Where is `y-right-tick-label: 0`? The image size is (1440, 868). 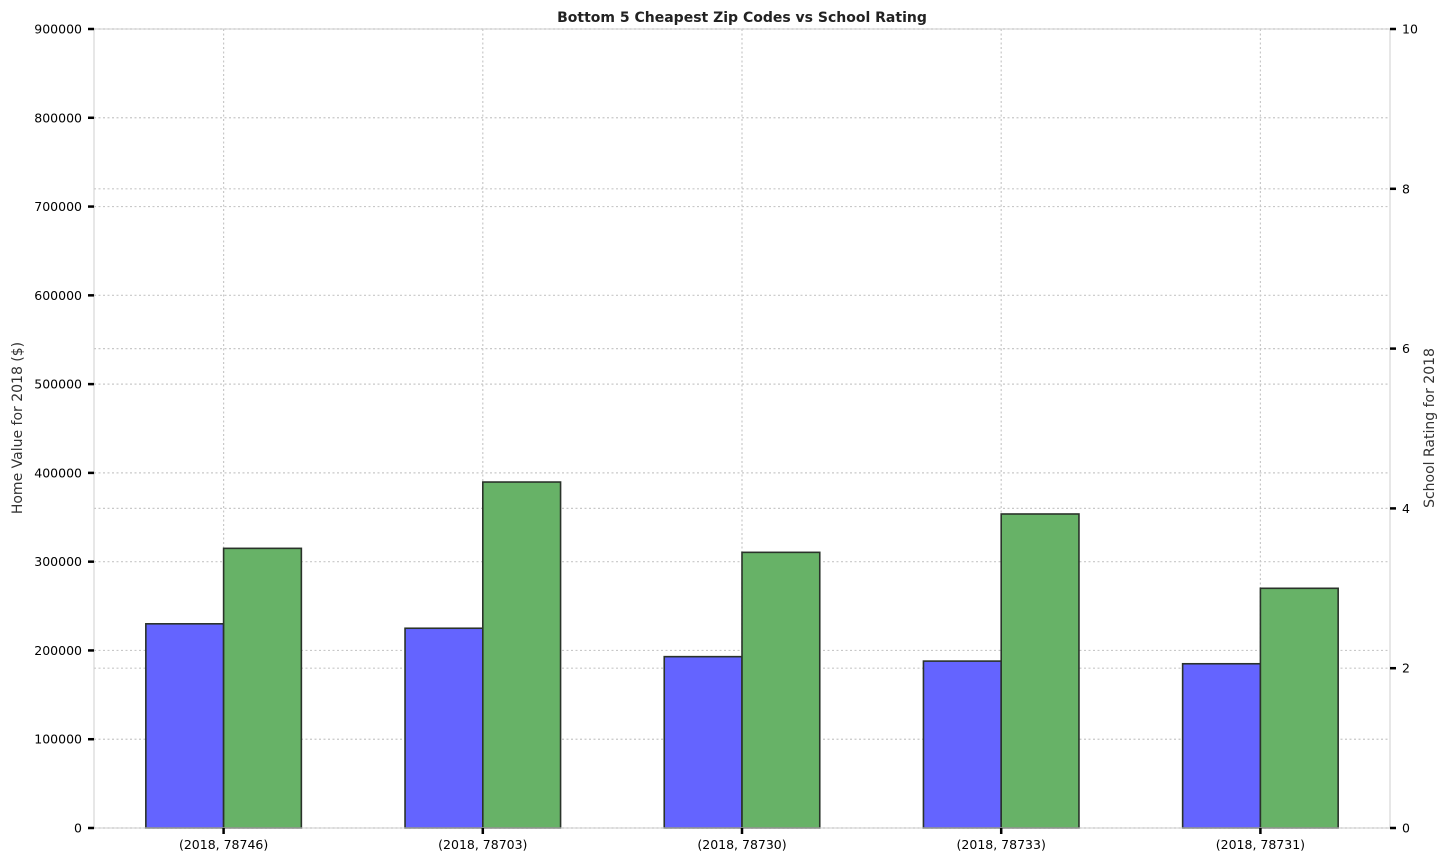
y-right-tick-label: 0 is located at coordinates (1406, 828).